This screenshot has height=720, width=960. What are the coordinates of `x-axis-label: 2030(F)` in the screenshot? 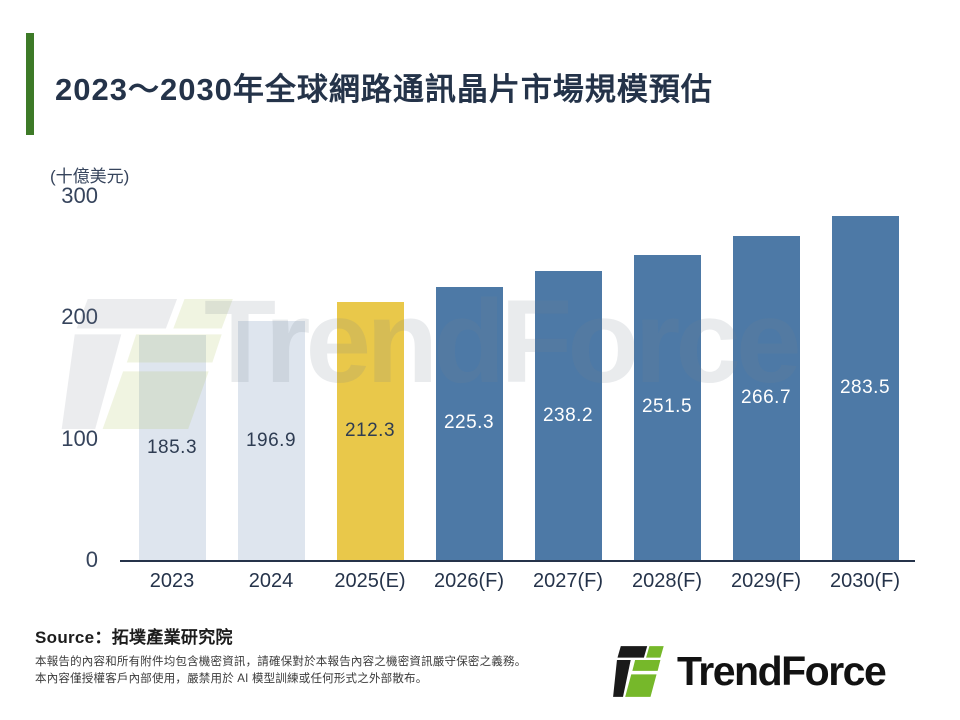 It's located at (865, 581).